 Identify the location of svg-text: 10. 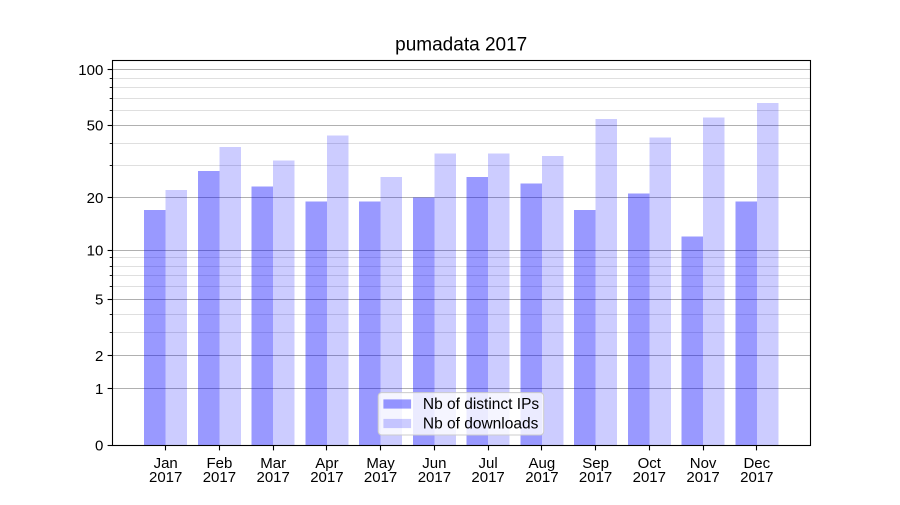
(95, 250).